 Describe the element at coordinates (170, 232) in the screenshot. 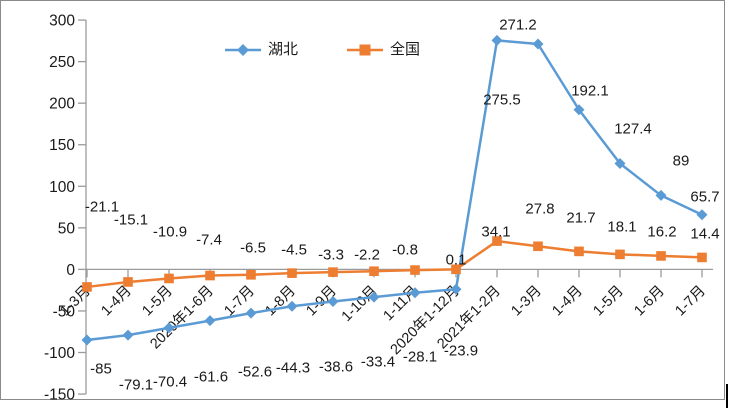

I see `data-label-全国: -10.9` at that location.